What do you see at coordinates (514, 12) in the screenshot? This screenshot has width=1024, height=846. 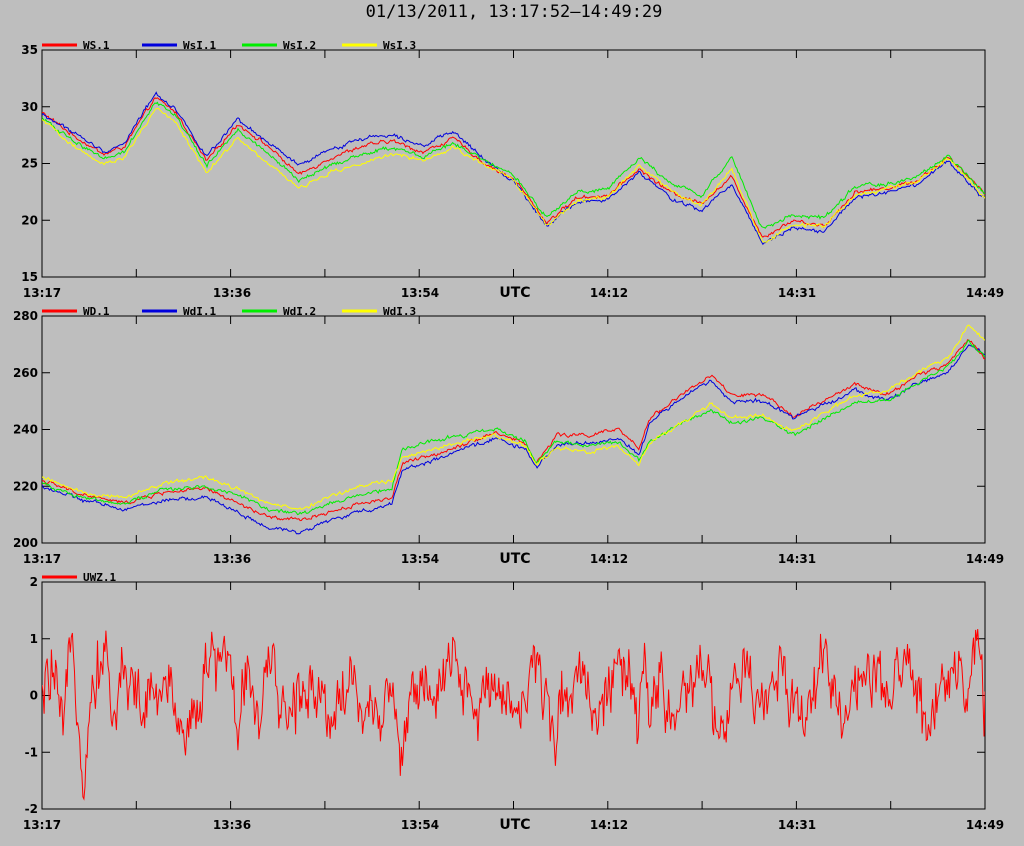 I see `chart-title: 01/13/2011, 13:17:52–14:49:29` at bounding box center [514, 12].